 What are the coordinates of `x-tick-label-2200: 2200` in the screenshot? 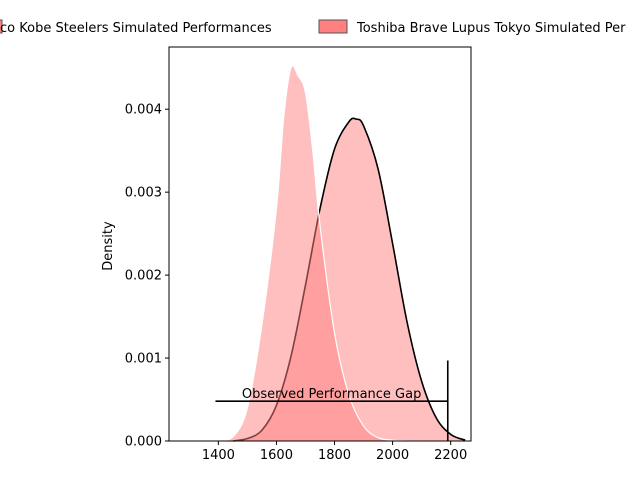 It's located at (450, 455).